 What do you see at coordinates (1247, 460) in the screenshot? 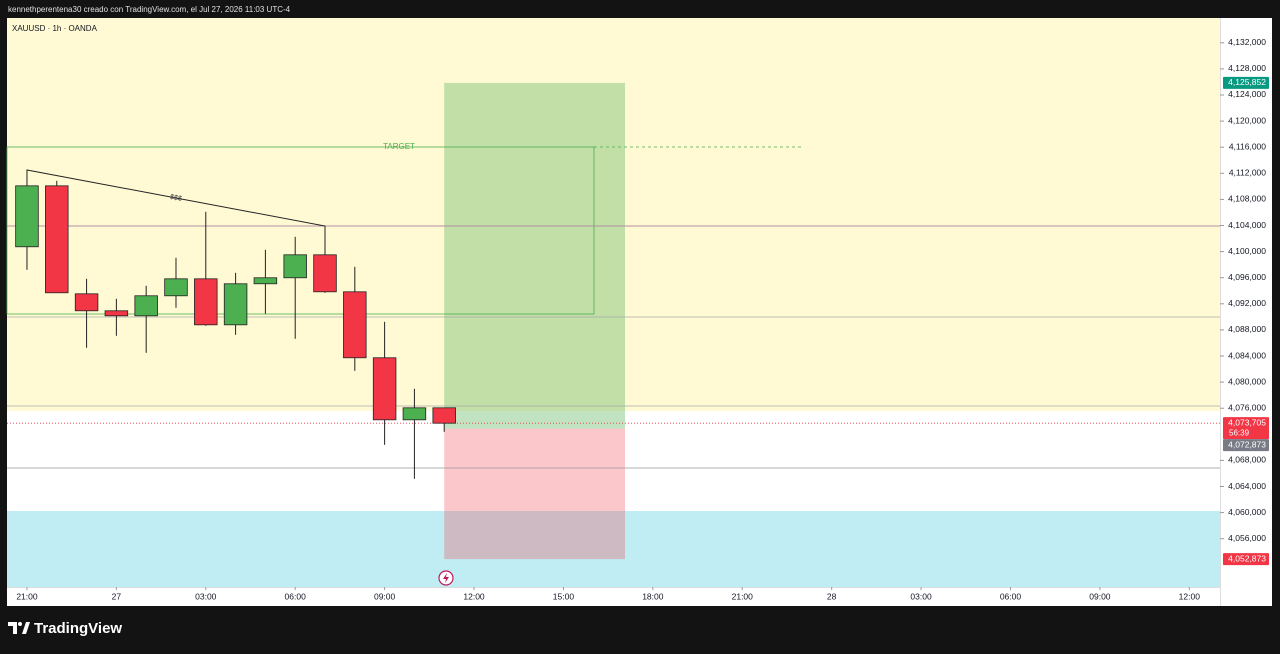
I see `y-tick-label: 4,068,000` at bounding box center [1247, 460].